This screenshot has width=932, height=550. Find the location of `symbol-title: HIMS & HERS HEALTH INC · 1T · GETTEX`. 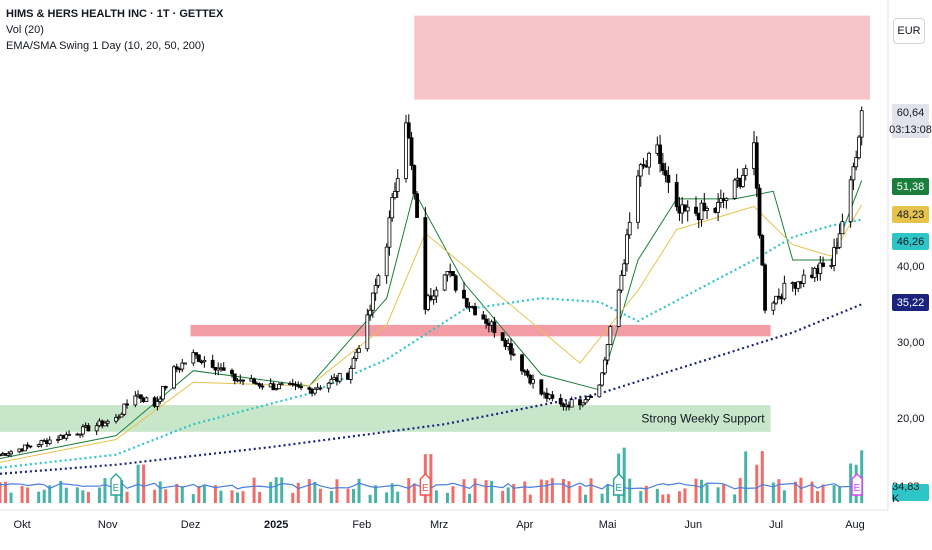

symbol-title: HIMS & HERS HEALTH INC · 1T · GETTEX is located at coordinates (115, 14).